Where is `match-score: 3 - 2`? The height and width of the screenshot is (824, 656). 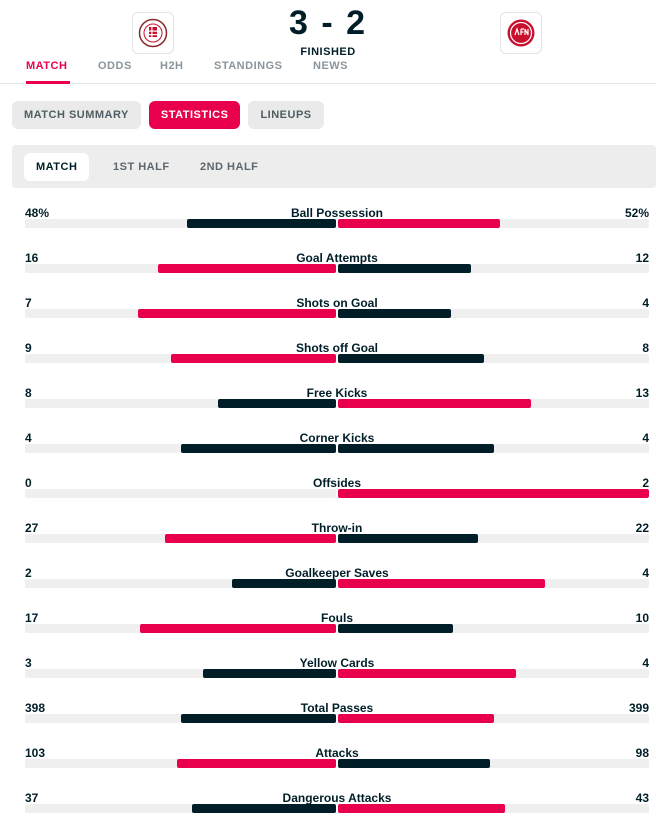
match-score: 3 - 2 is located at coordinates (328, 23).